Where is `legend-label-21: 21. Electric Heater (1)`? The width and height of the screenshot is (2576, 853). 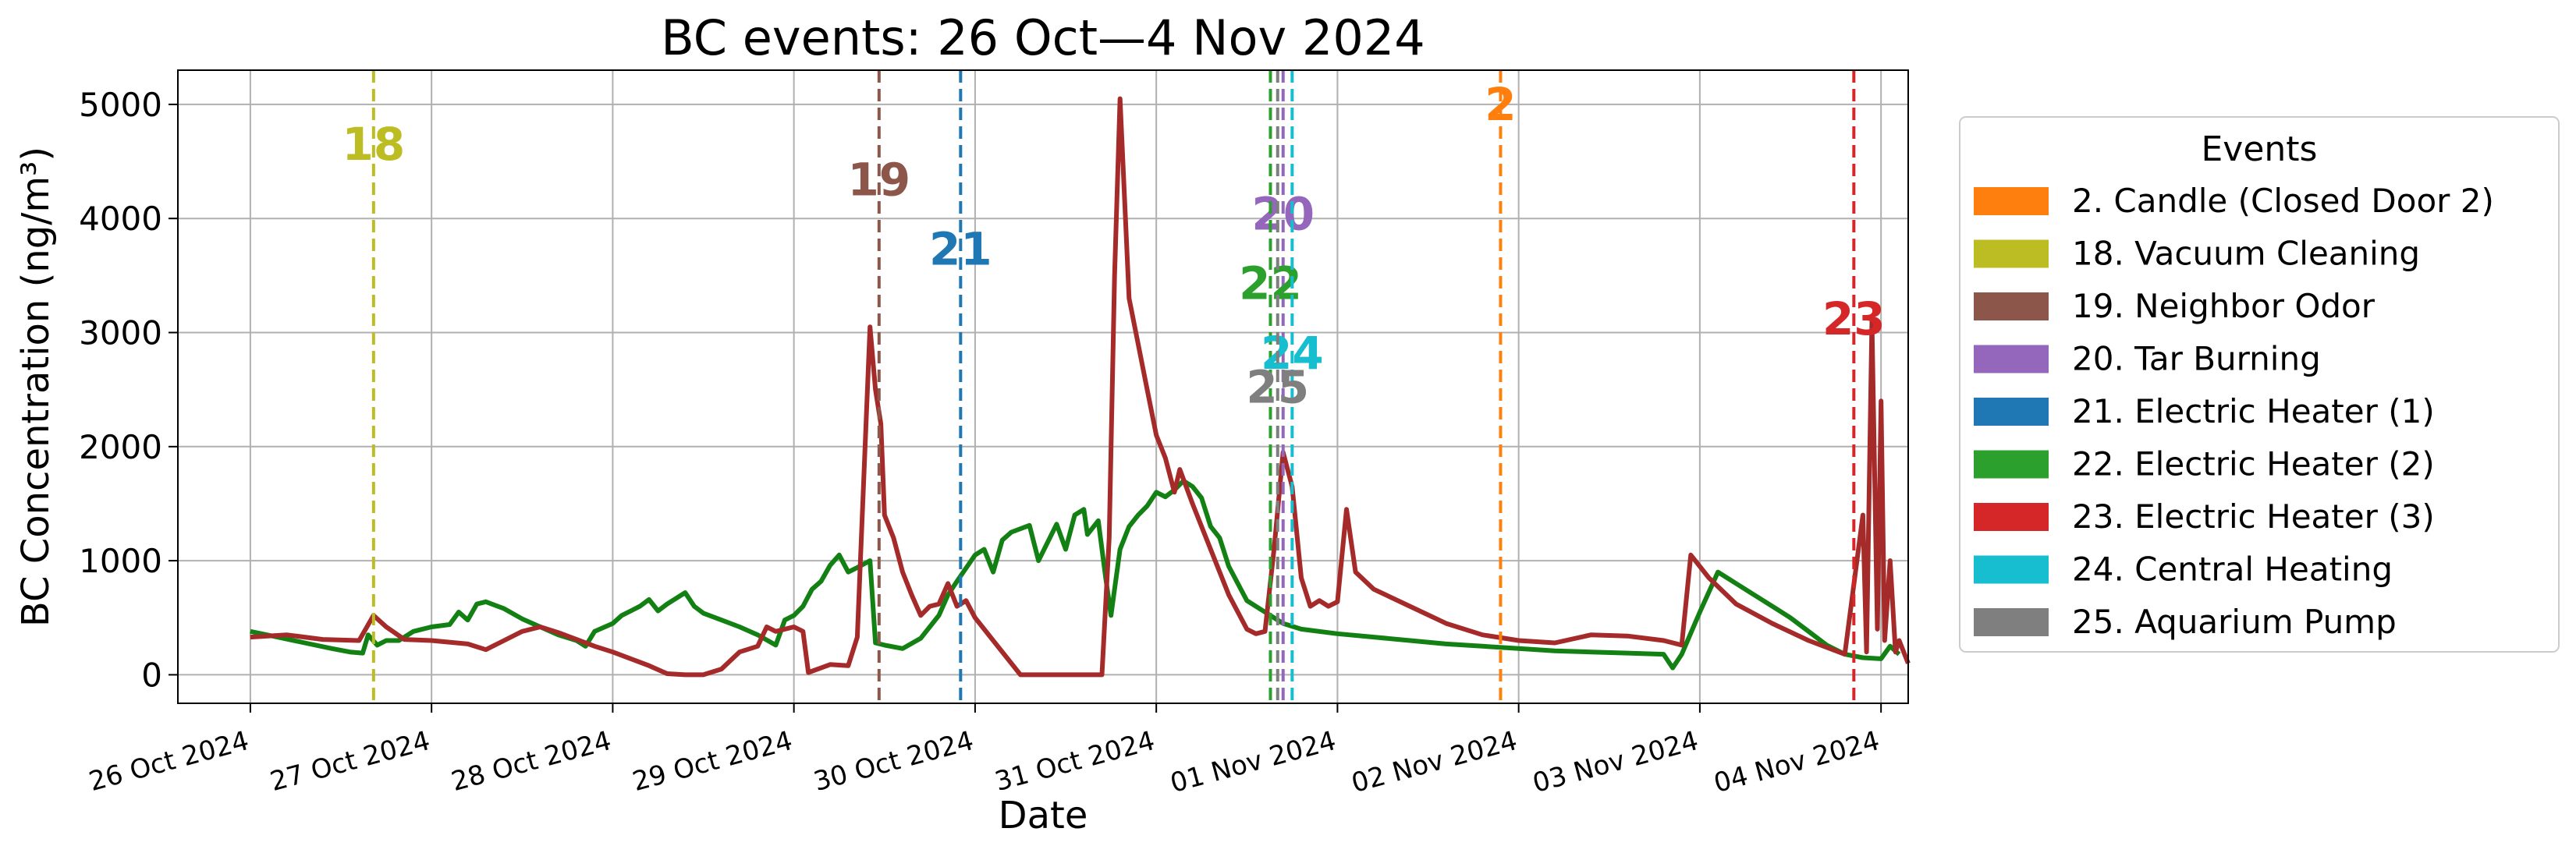 legend-label-21: 21. Electric Heater (1) is located at coordinates (2253, 411).